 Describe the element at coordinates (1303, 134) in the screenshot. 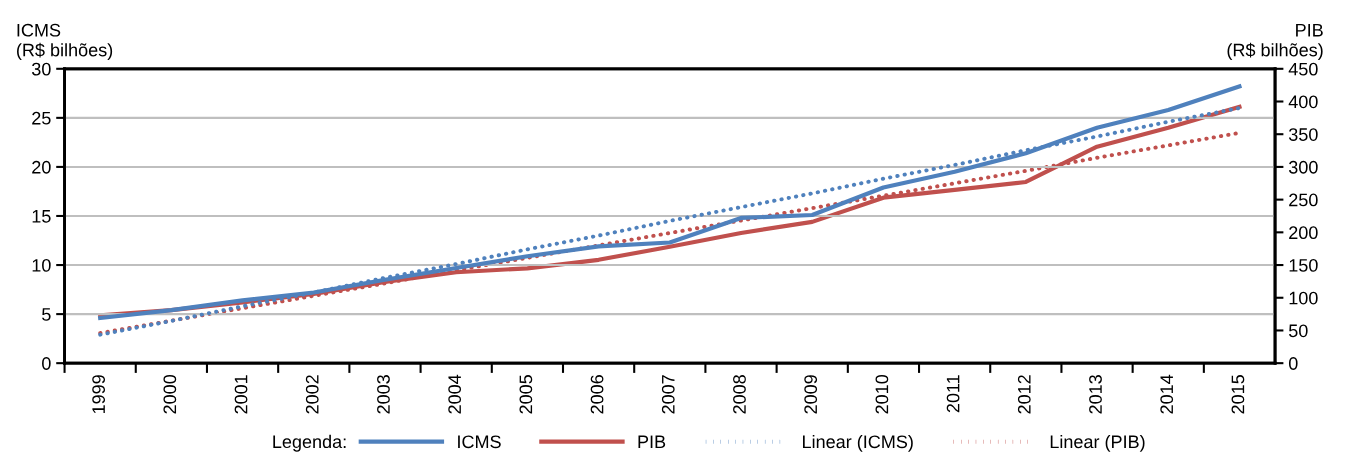

I see `y2-tick-label: 350` at that location.